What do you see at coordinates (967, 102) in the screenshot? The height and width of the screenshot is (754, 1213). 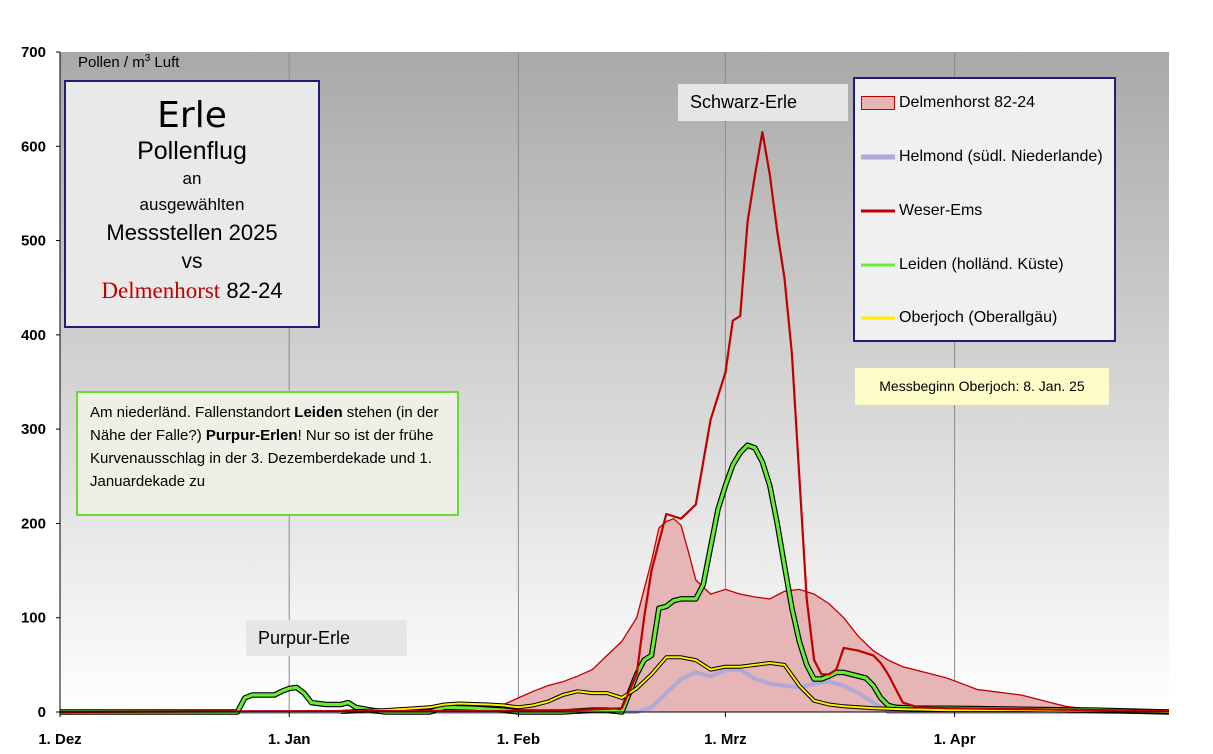 I see `legend-label-delmenhorst: Delmenhorst 82-24` at bounding box center [967, 102].